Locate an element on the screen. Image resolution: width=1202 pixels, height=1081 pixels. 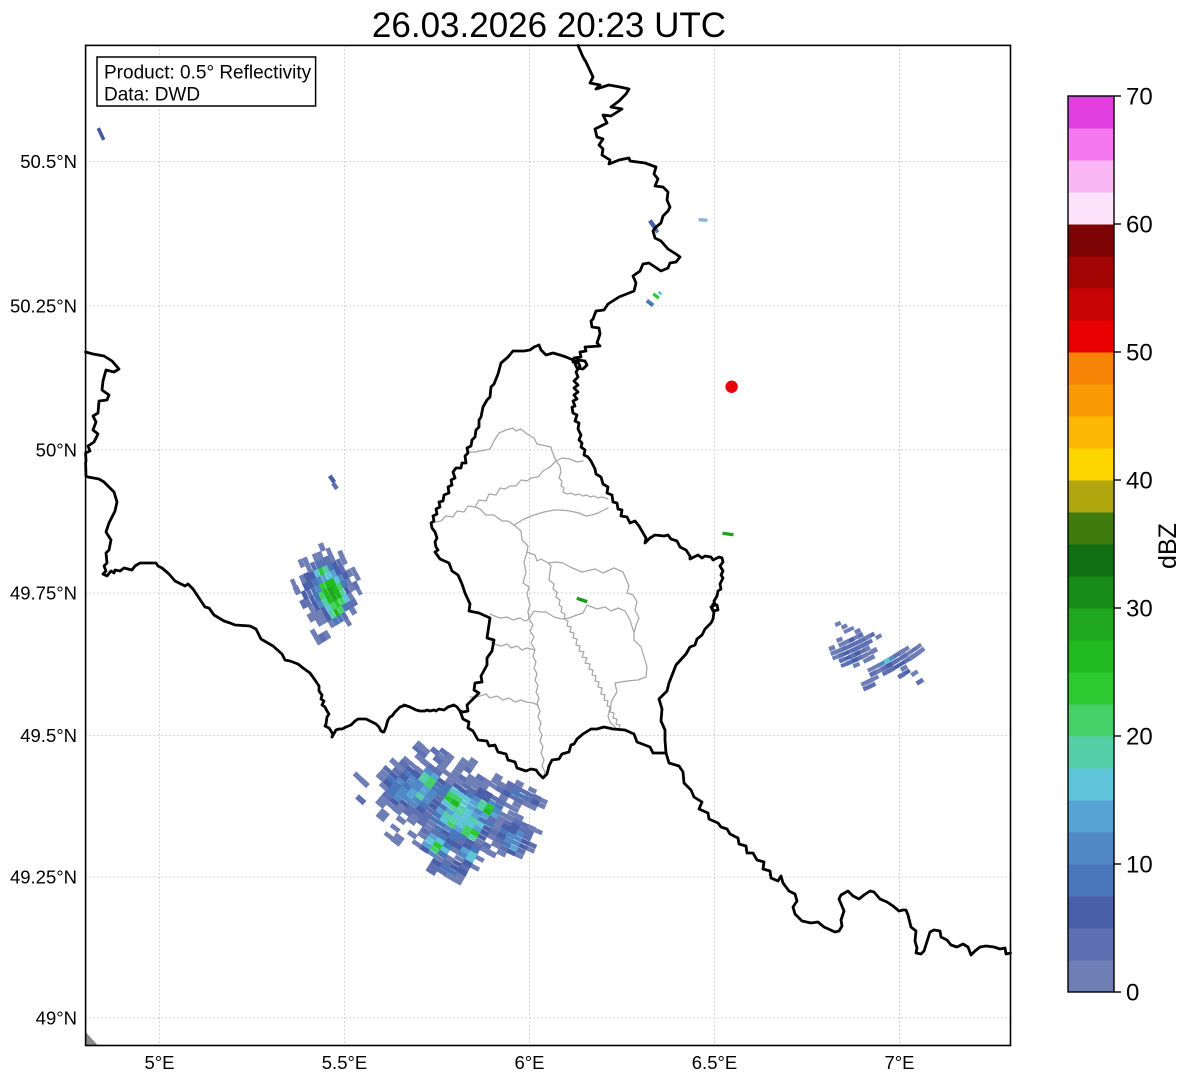
svg-text: 49.5°N is located at coordinates (48, 735).